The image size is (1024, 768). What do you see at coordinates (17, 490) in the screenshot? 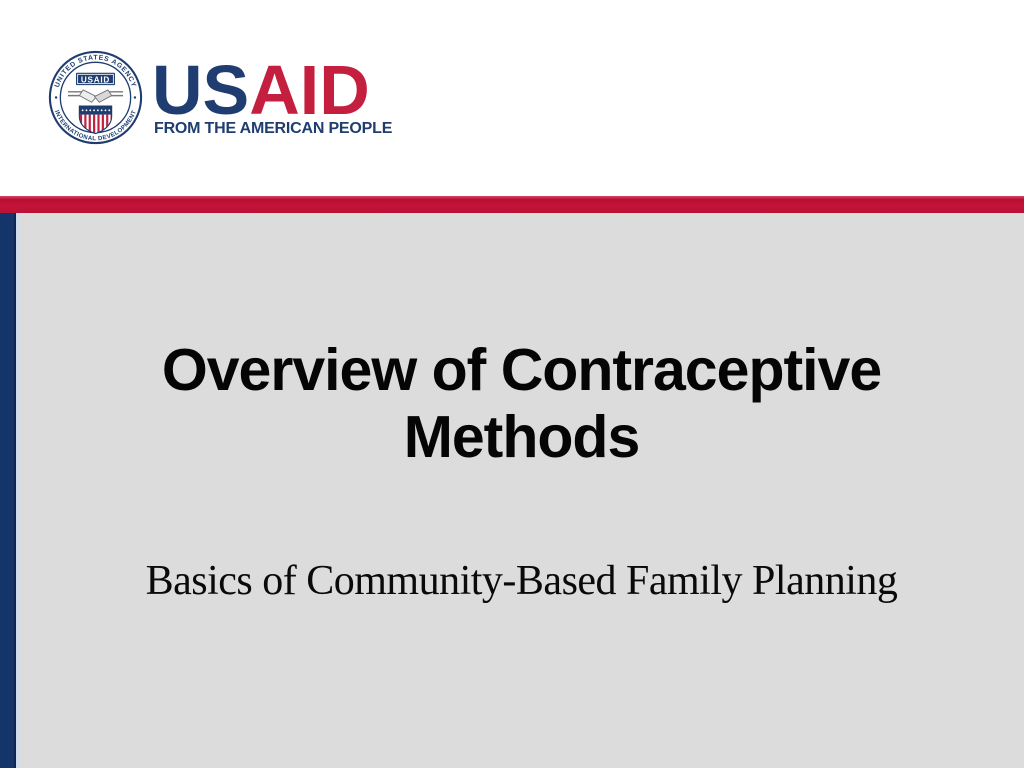
I see `left-accent-bar-edge` at bounding box center [17, 490].